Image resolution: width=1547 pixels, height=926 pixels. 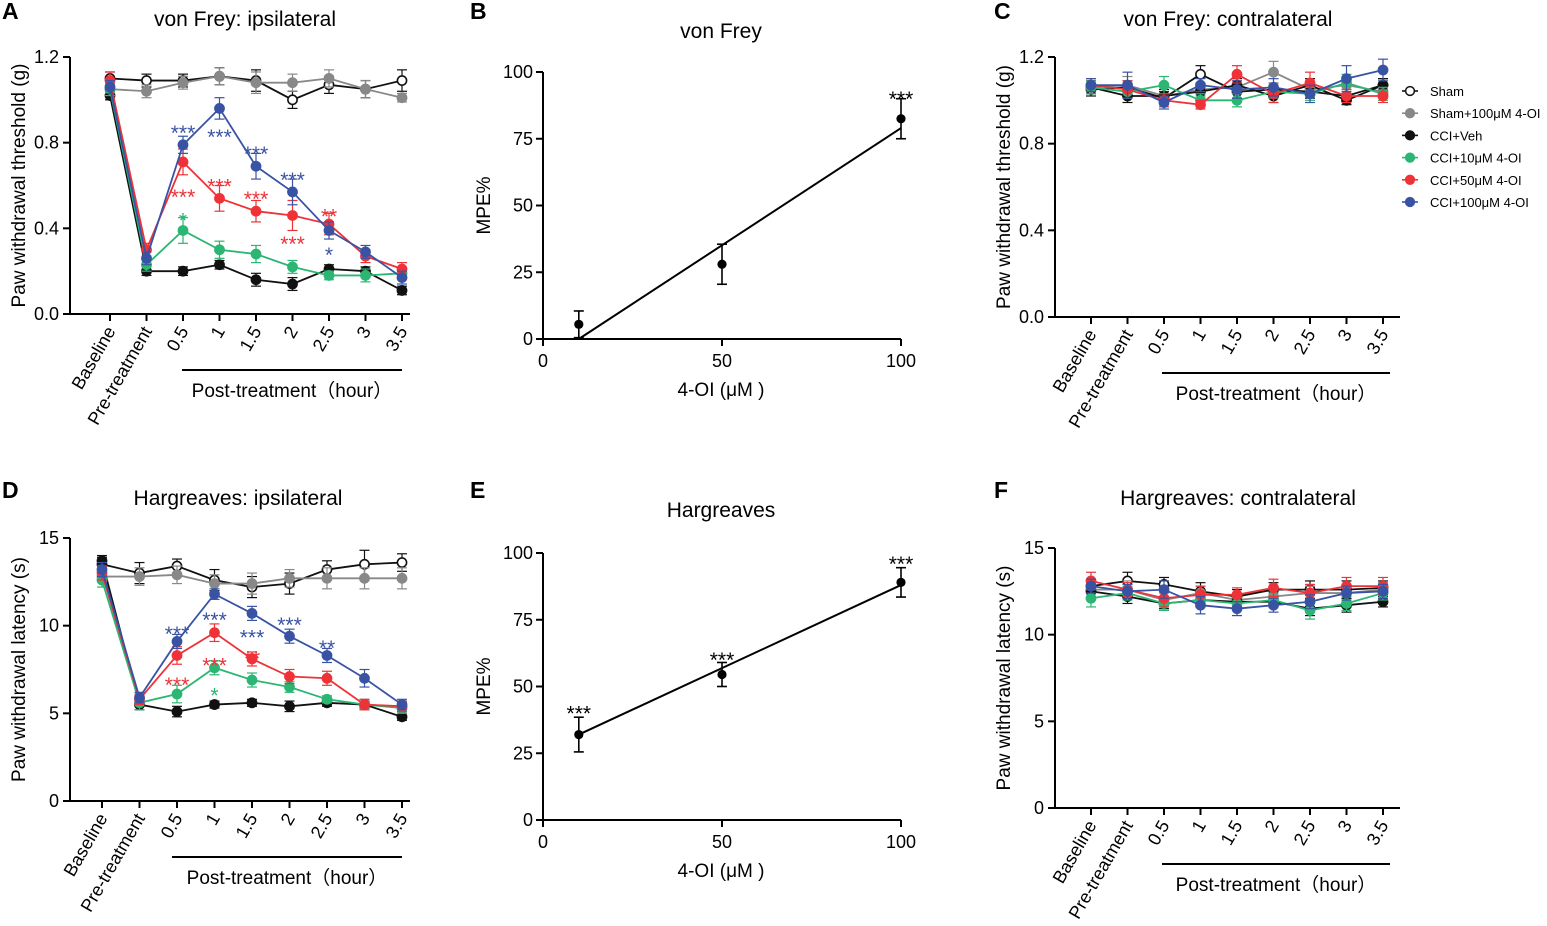 I want to click on y-tick-label: 5, so click(x=1039, y=721).